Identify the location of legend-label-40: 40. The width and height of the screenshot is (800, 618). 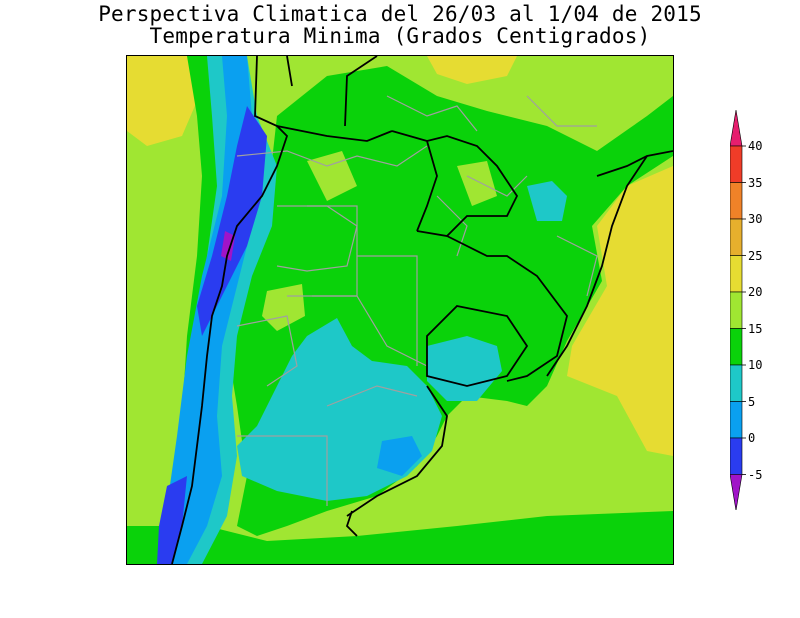
(755, 146).